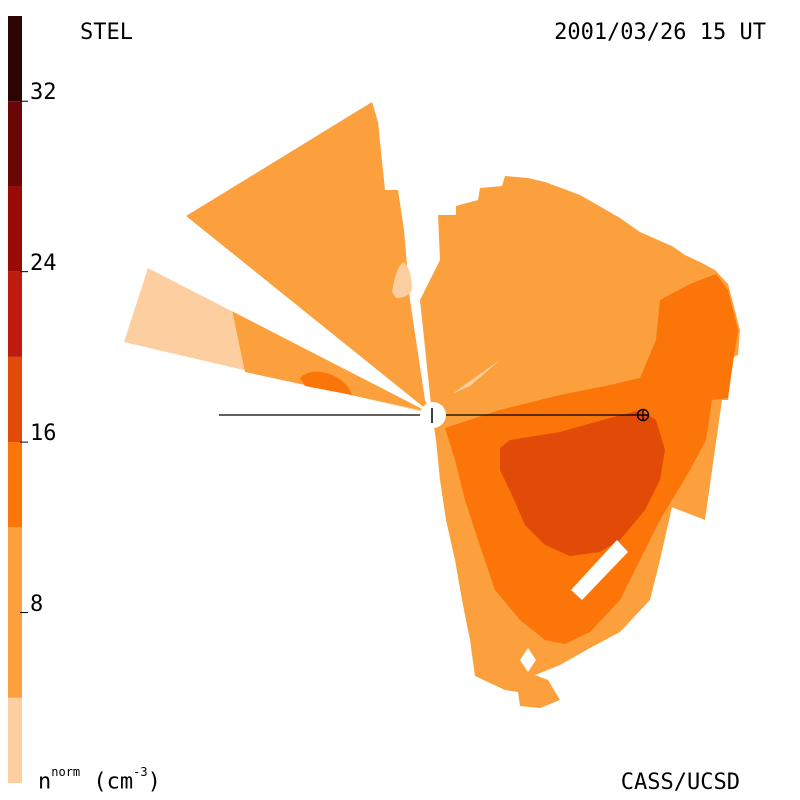 This screenshot has height=800, width=800. Describe the element at coordinates (45, 782) in the screenshot. I see `unit-symbol: n` at that location.